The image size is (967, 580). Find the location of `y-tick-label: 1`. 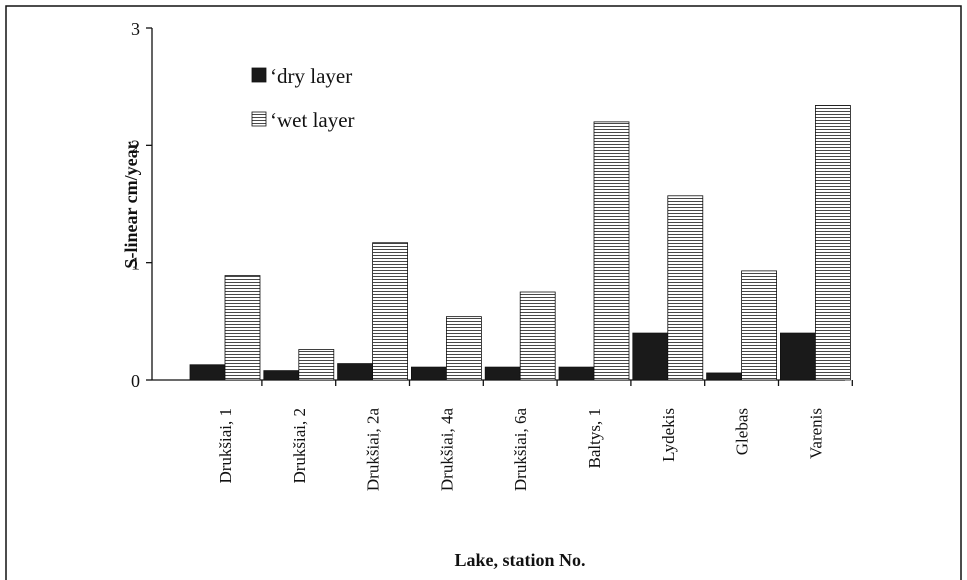

y-tick-label: 1 is located at coordinates (135, 264).